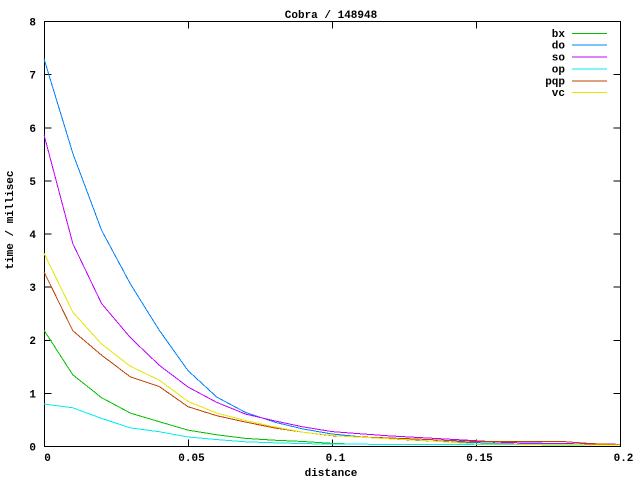  I want to click on svg-text: op, so click(559, 71).